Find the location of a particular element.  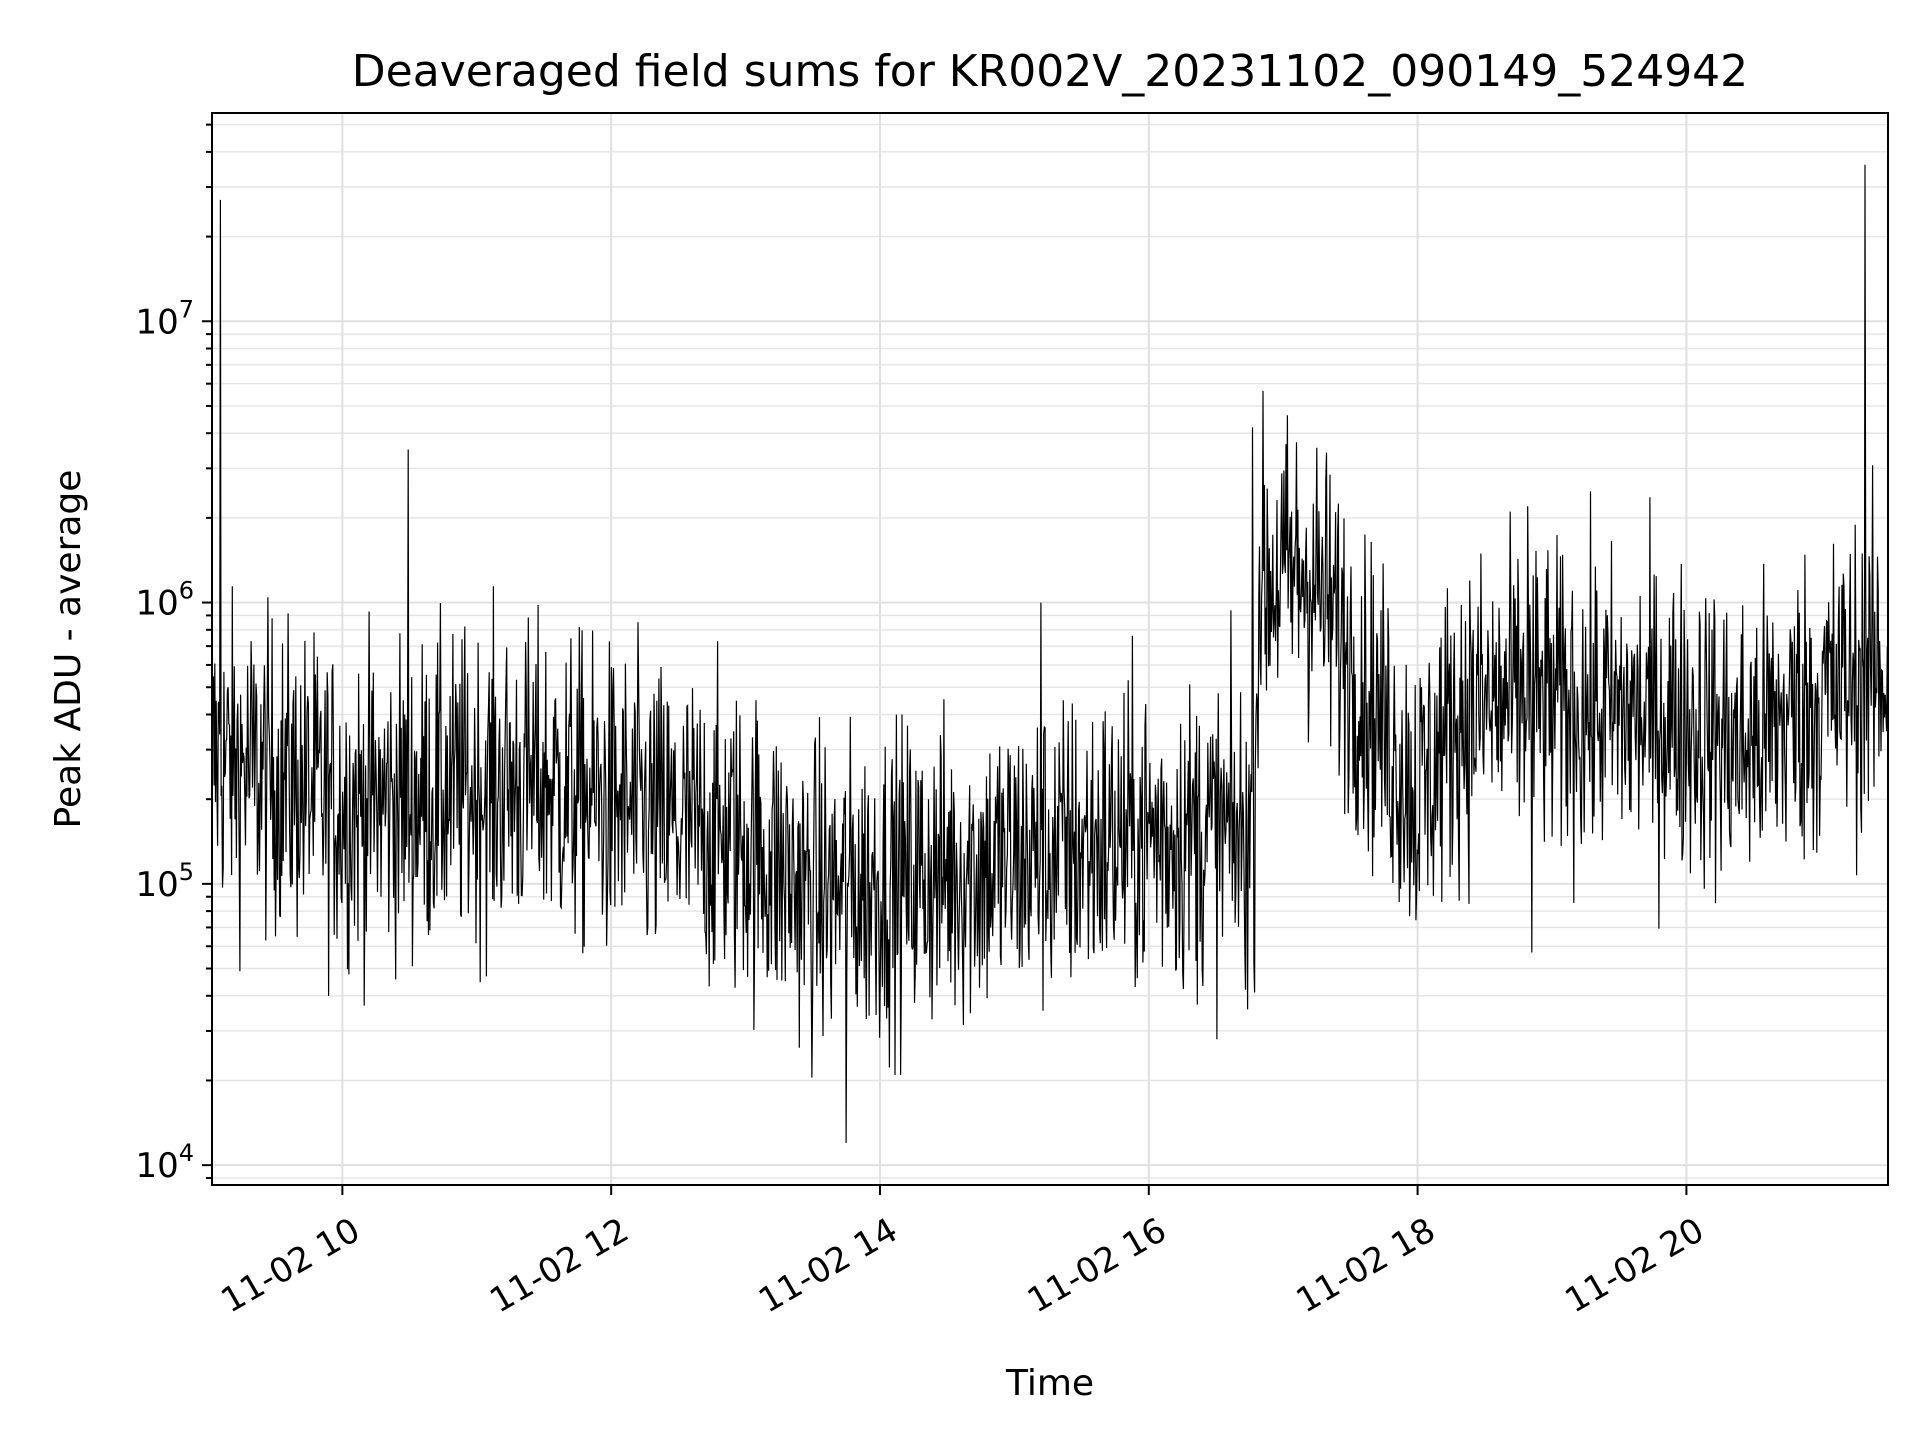

y-tick-label: 10⁵ is located at coordinates (164, 881).